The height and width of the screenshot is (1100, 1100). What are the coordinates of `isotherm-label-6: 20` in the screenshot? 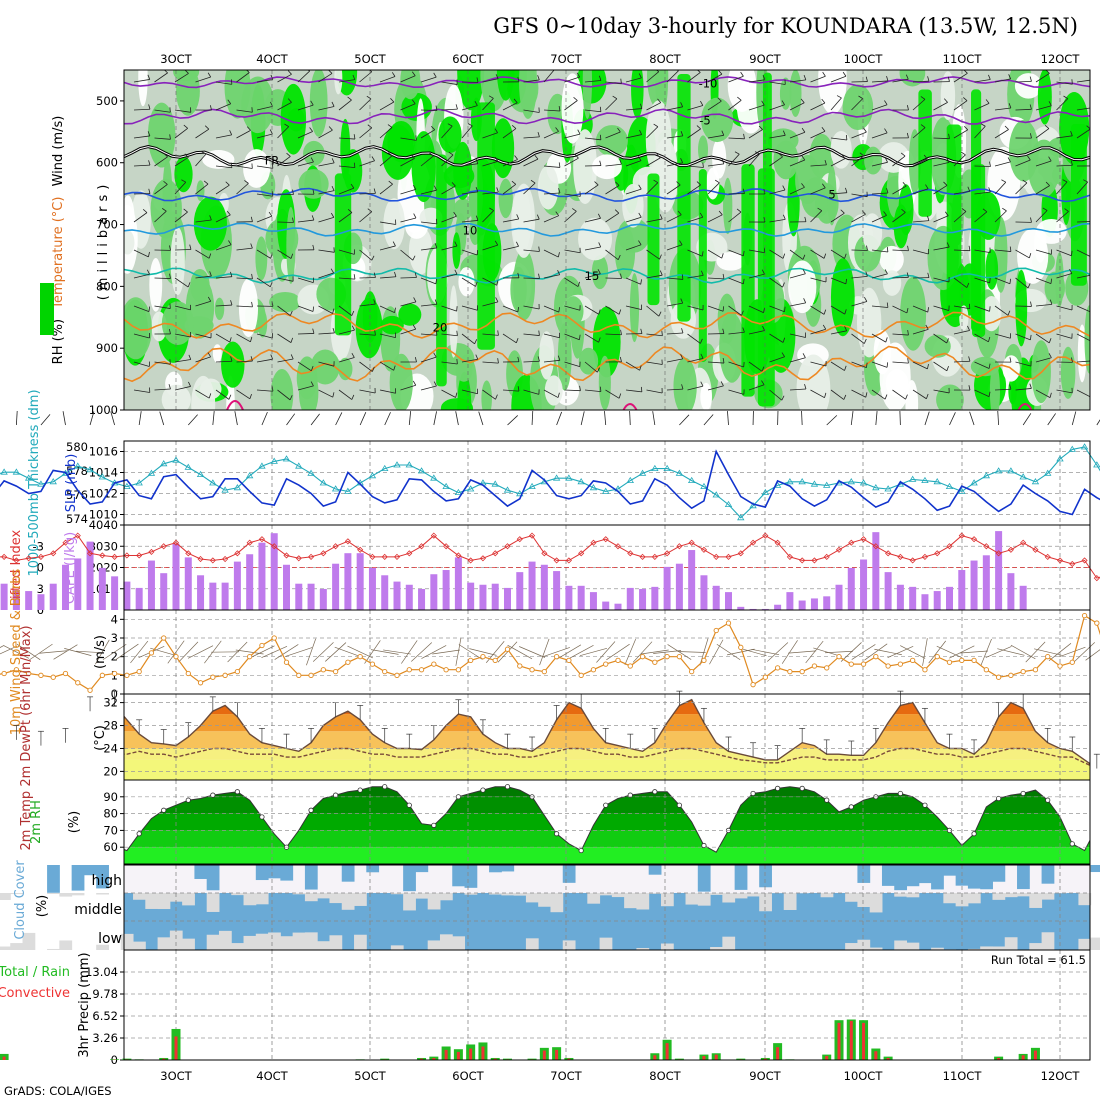 It's located at (440, 328).